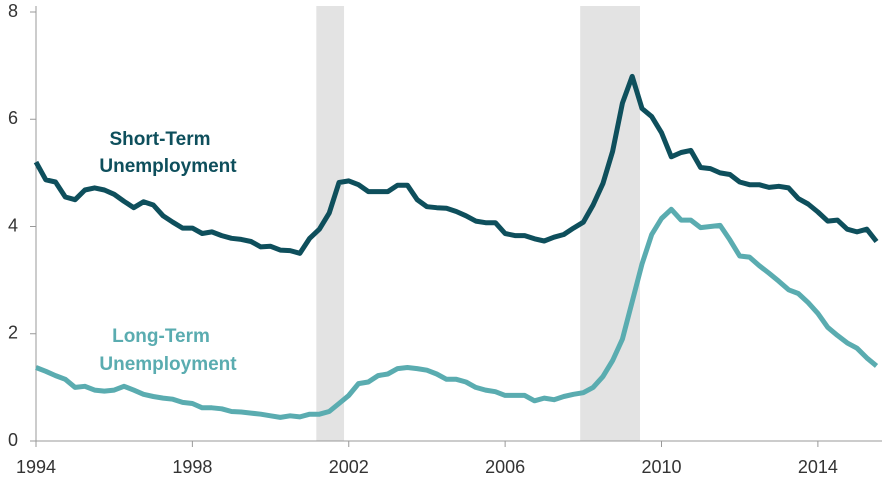  What do you see at coordinates (661, 467) in the screenshot?
I see `x-tick-label: 2010` at bounding box center [661, 467].